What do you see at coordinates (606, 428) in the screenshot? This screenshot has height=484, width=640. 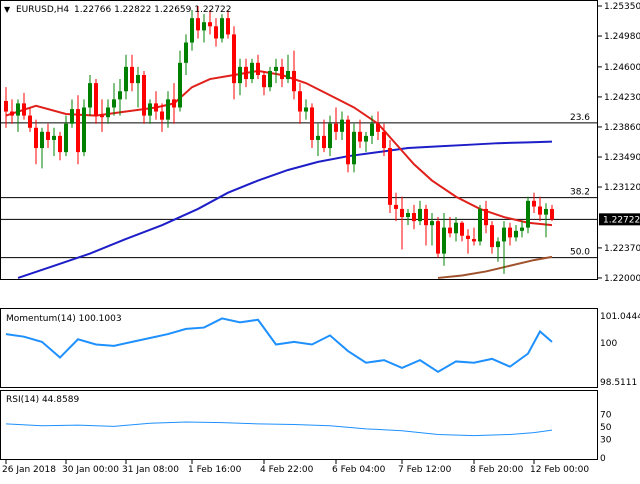 I see `rsi-tick-label: 50` at bounding box center [606, 428].